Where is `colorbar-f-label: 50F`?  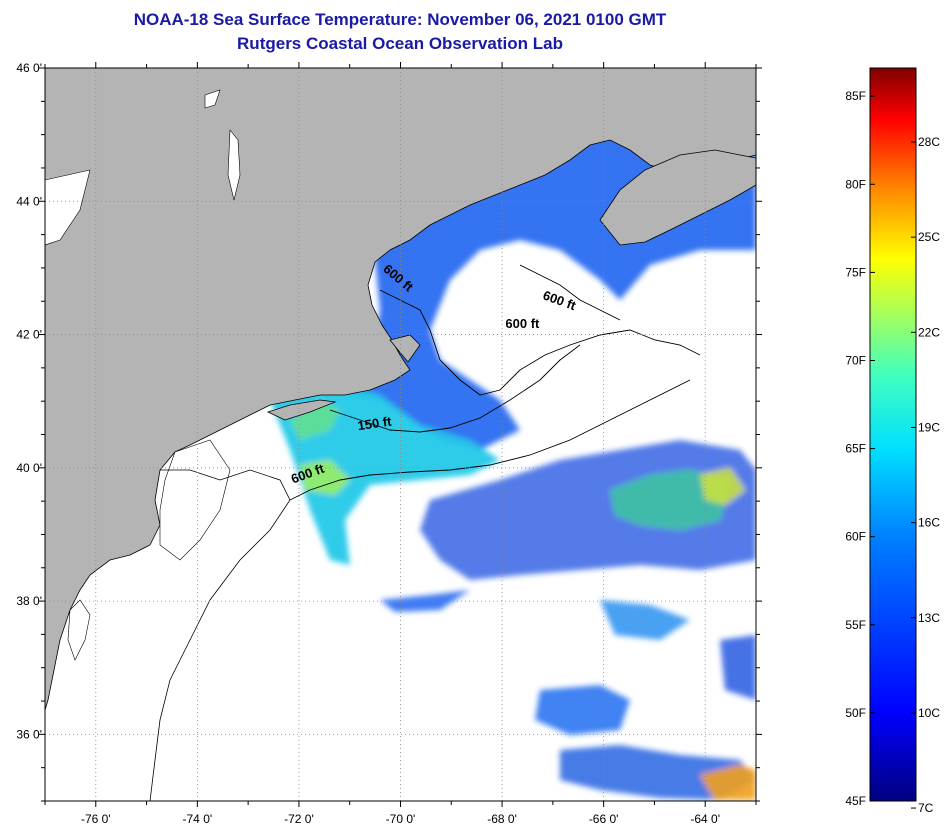
colorbar-f-label: 50F is located at coordinates (855, 713).